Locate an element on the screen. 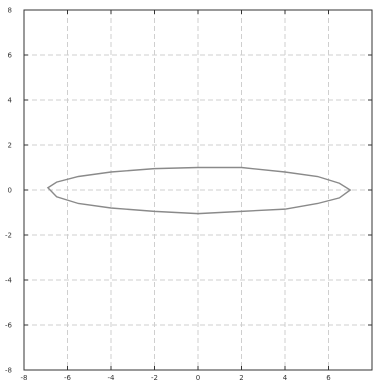 The width and height of the screenshot is (380, 382). y-tick-label: 4 is located at coordinates (10, 101).